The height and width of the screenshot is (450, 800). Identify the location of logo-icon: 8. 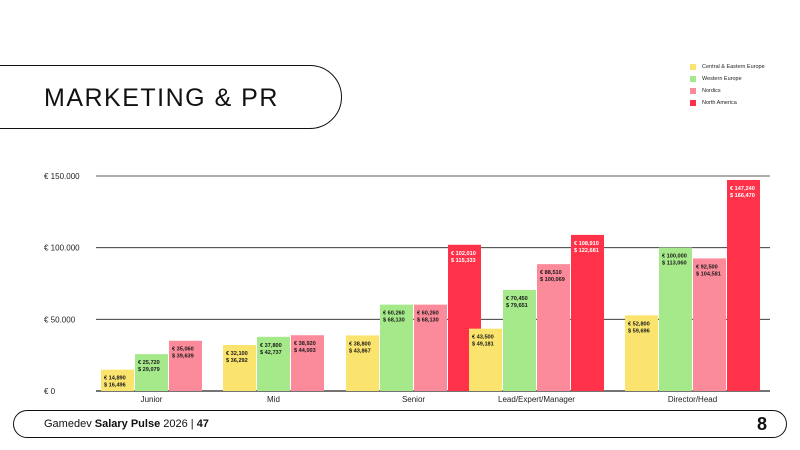
(762, 424).